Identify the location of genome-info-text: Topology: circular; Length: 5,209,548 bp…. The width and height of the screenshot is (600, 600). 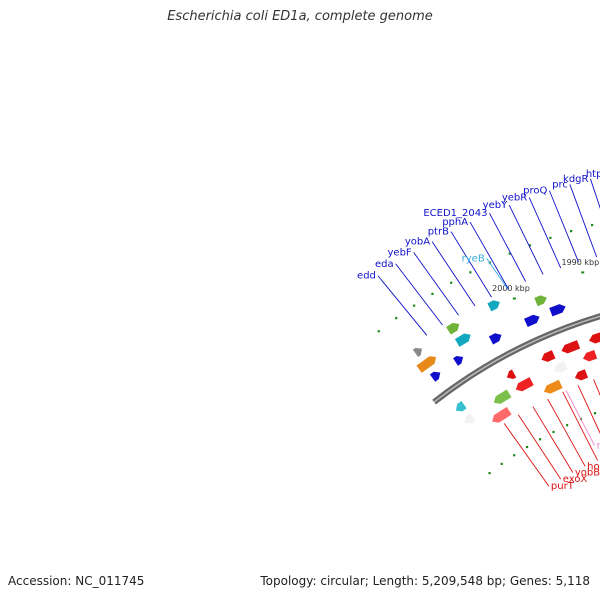
(425, 581).